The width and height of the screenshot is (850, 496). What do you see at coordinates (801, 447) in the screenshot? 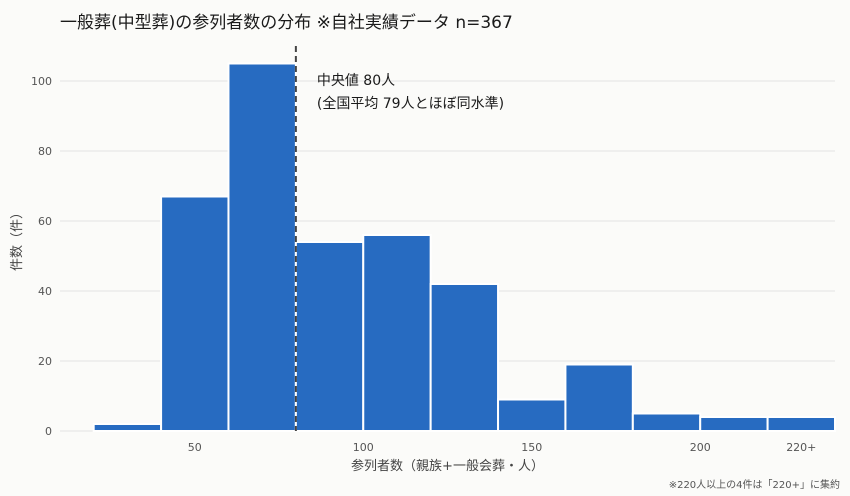
I see `x-tick-label: 220+` at bounding box center [801, 447].